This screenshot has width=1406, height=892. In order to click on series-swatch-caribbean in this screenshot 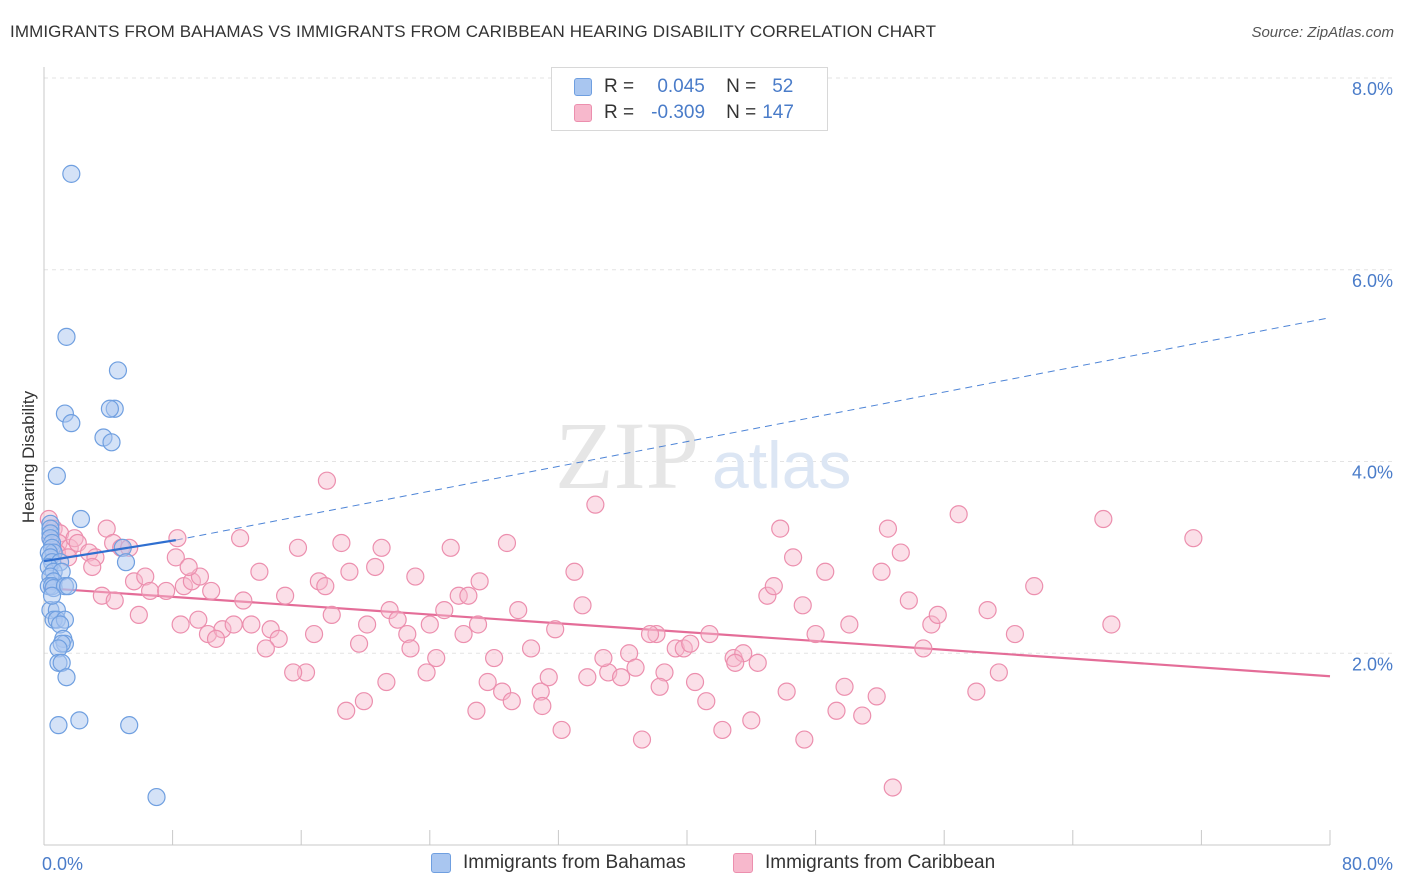, I will do `click(743, 863)`.